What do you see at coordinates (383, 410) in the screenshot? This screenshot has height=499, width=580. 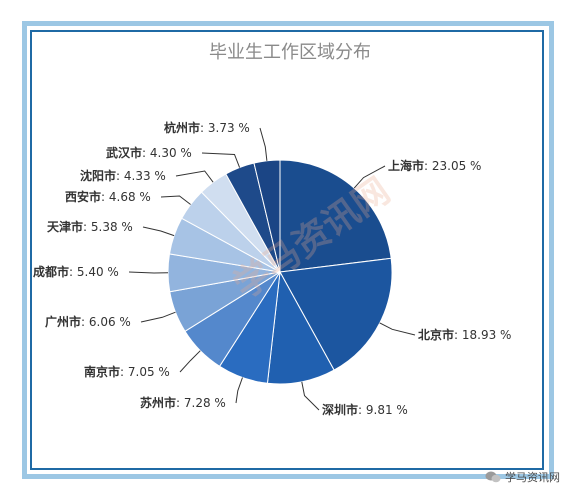 I see `slice-label-value: : 9.81 %` at bounding box center [383, 410].